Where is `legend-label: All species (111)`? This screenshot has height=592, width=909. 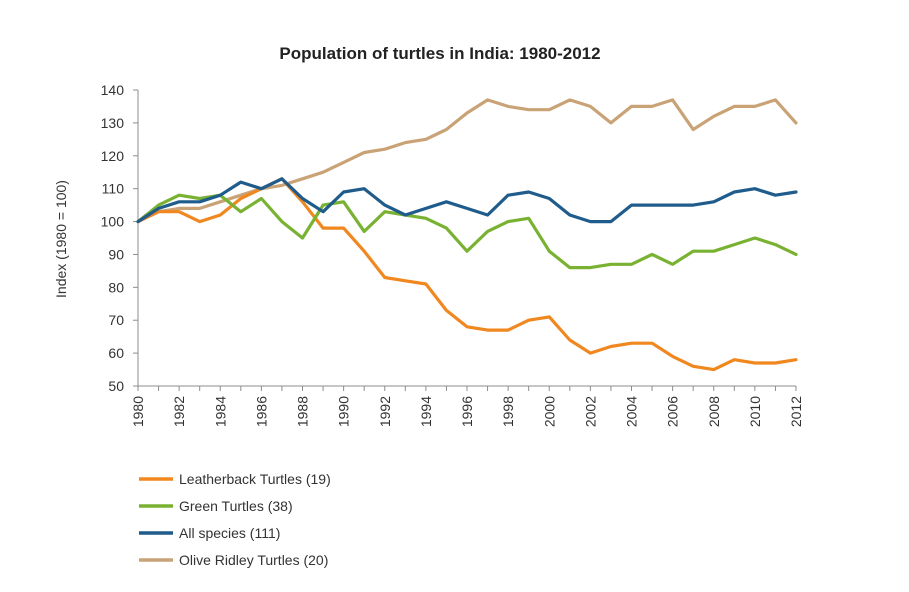
legend-label: All species (111) is located at coordinates (229, 533).